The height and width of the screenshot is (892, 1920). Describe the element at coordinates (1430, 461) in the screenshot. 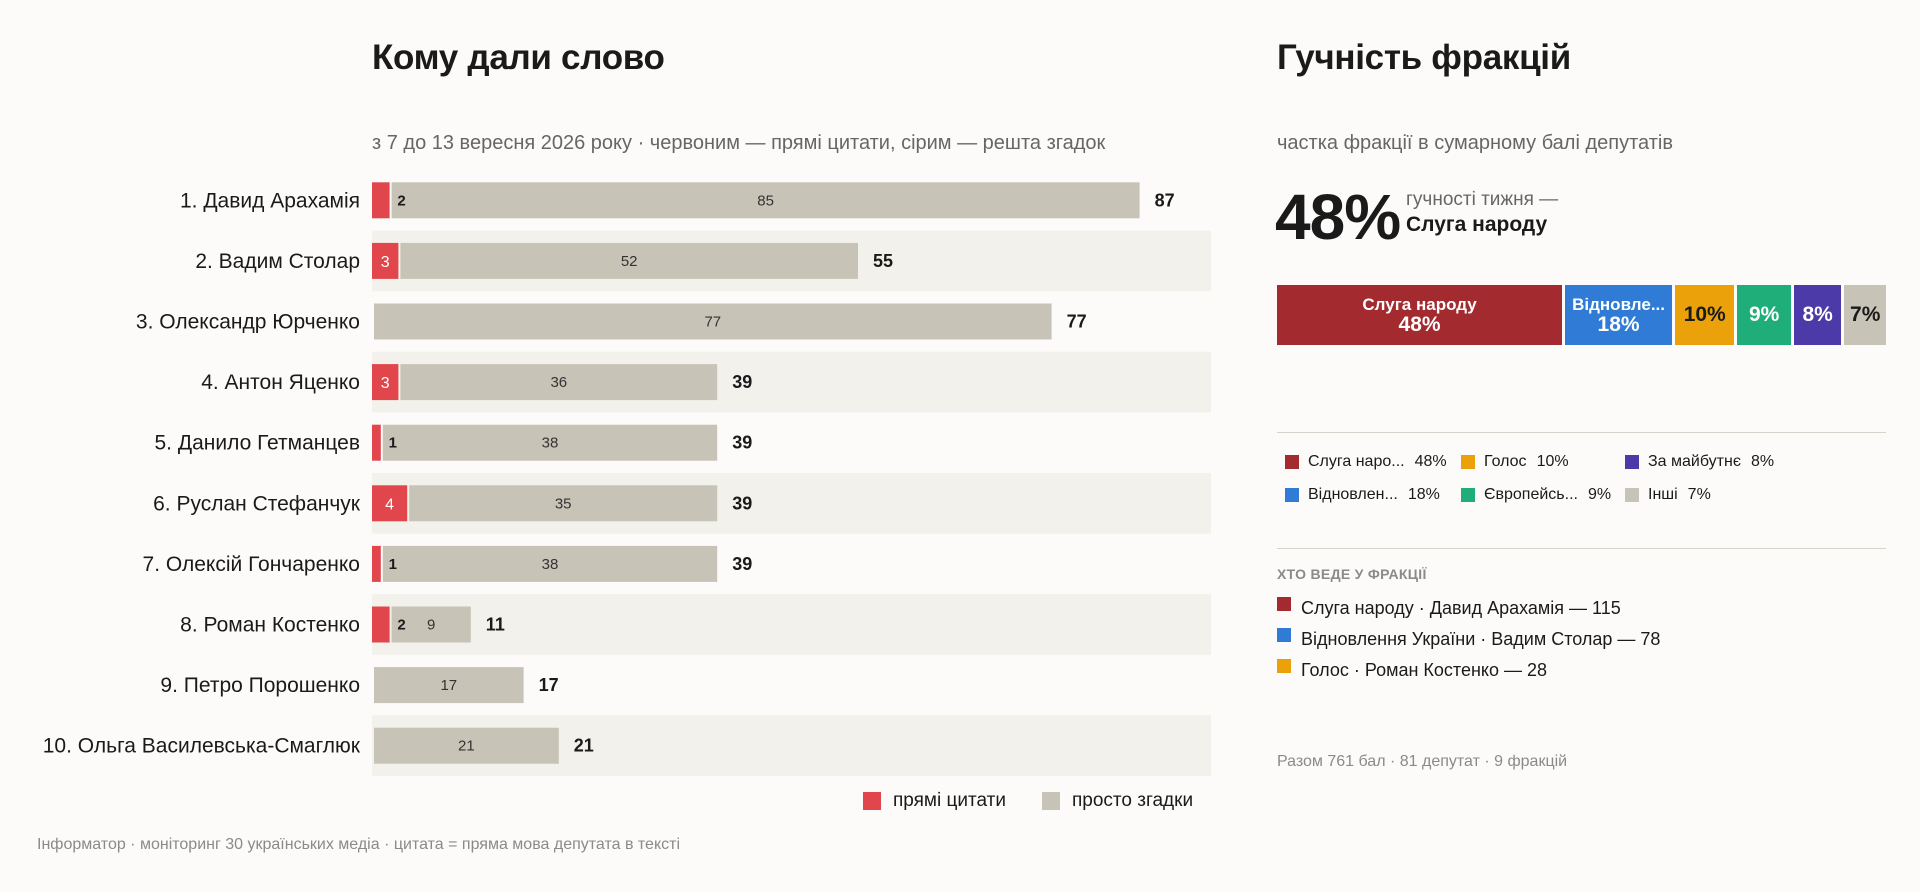

I see `faction-legend-pct: 48%` at that location.